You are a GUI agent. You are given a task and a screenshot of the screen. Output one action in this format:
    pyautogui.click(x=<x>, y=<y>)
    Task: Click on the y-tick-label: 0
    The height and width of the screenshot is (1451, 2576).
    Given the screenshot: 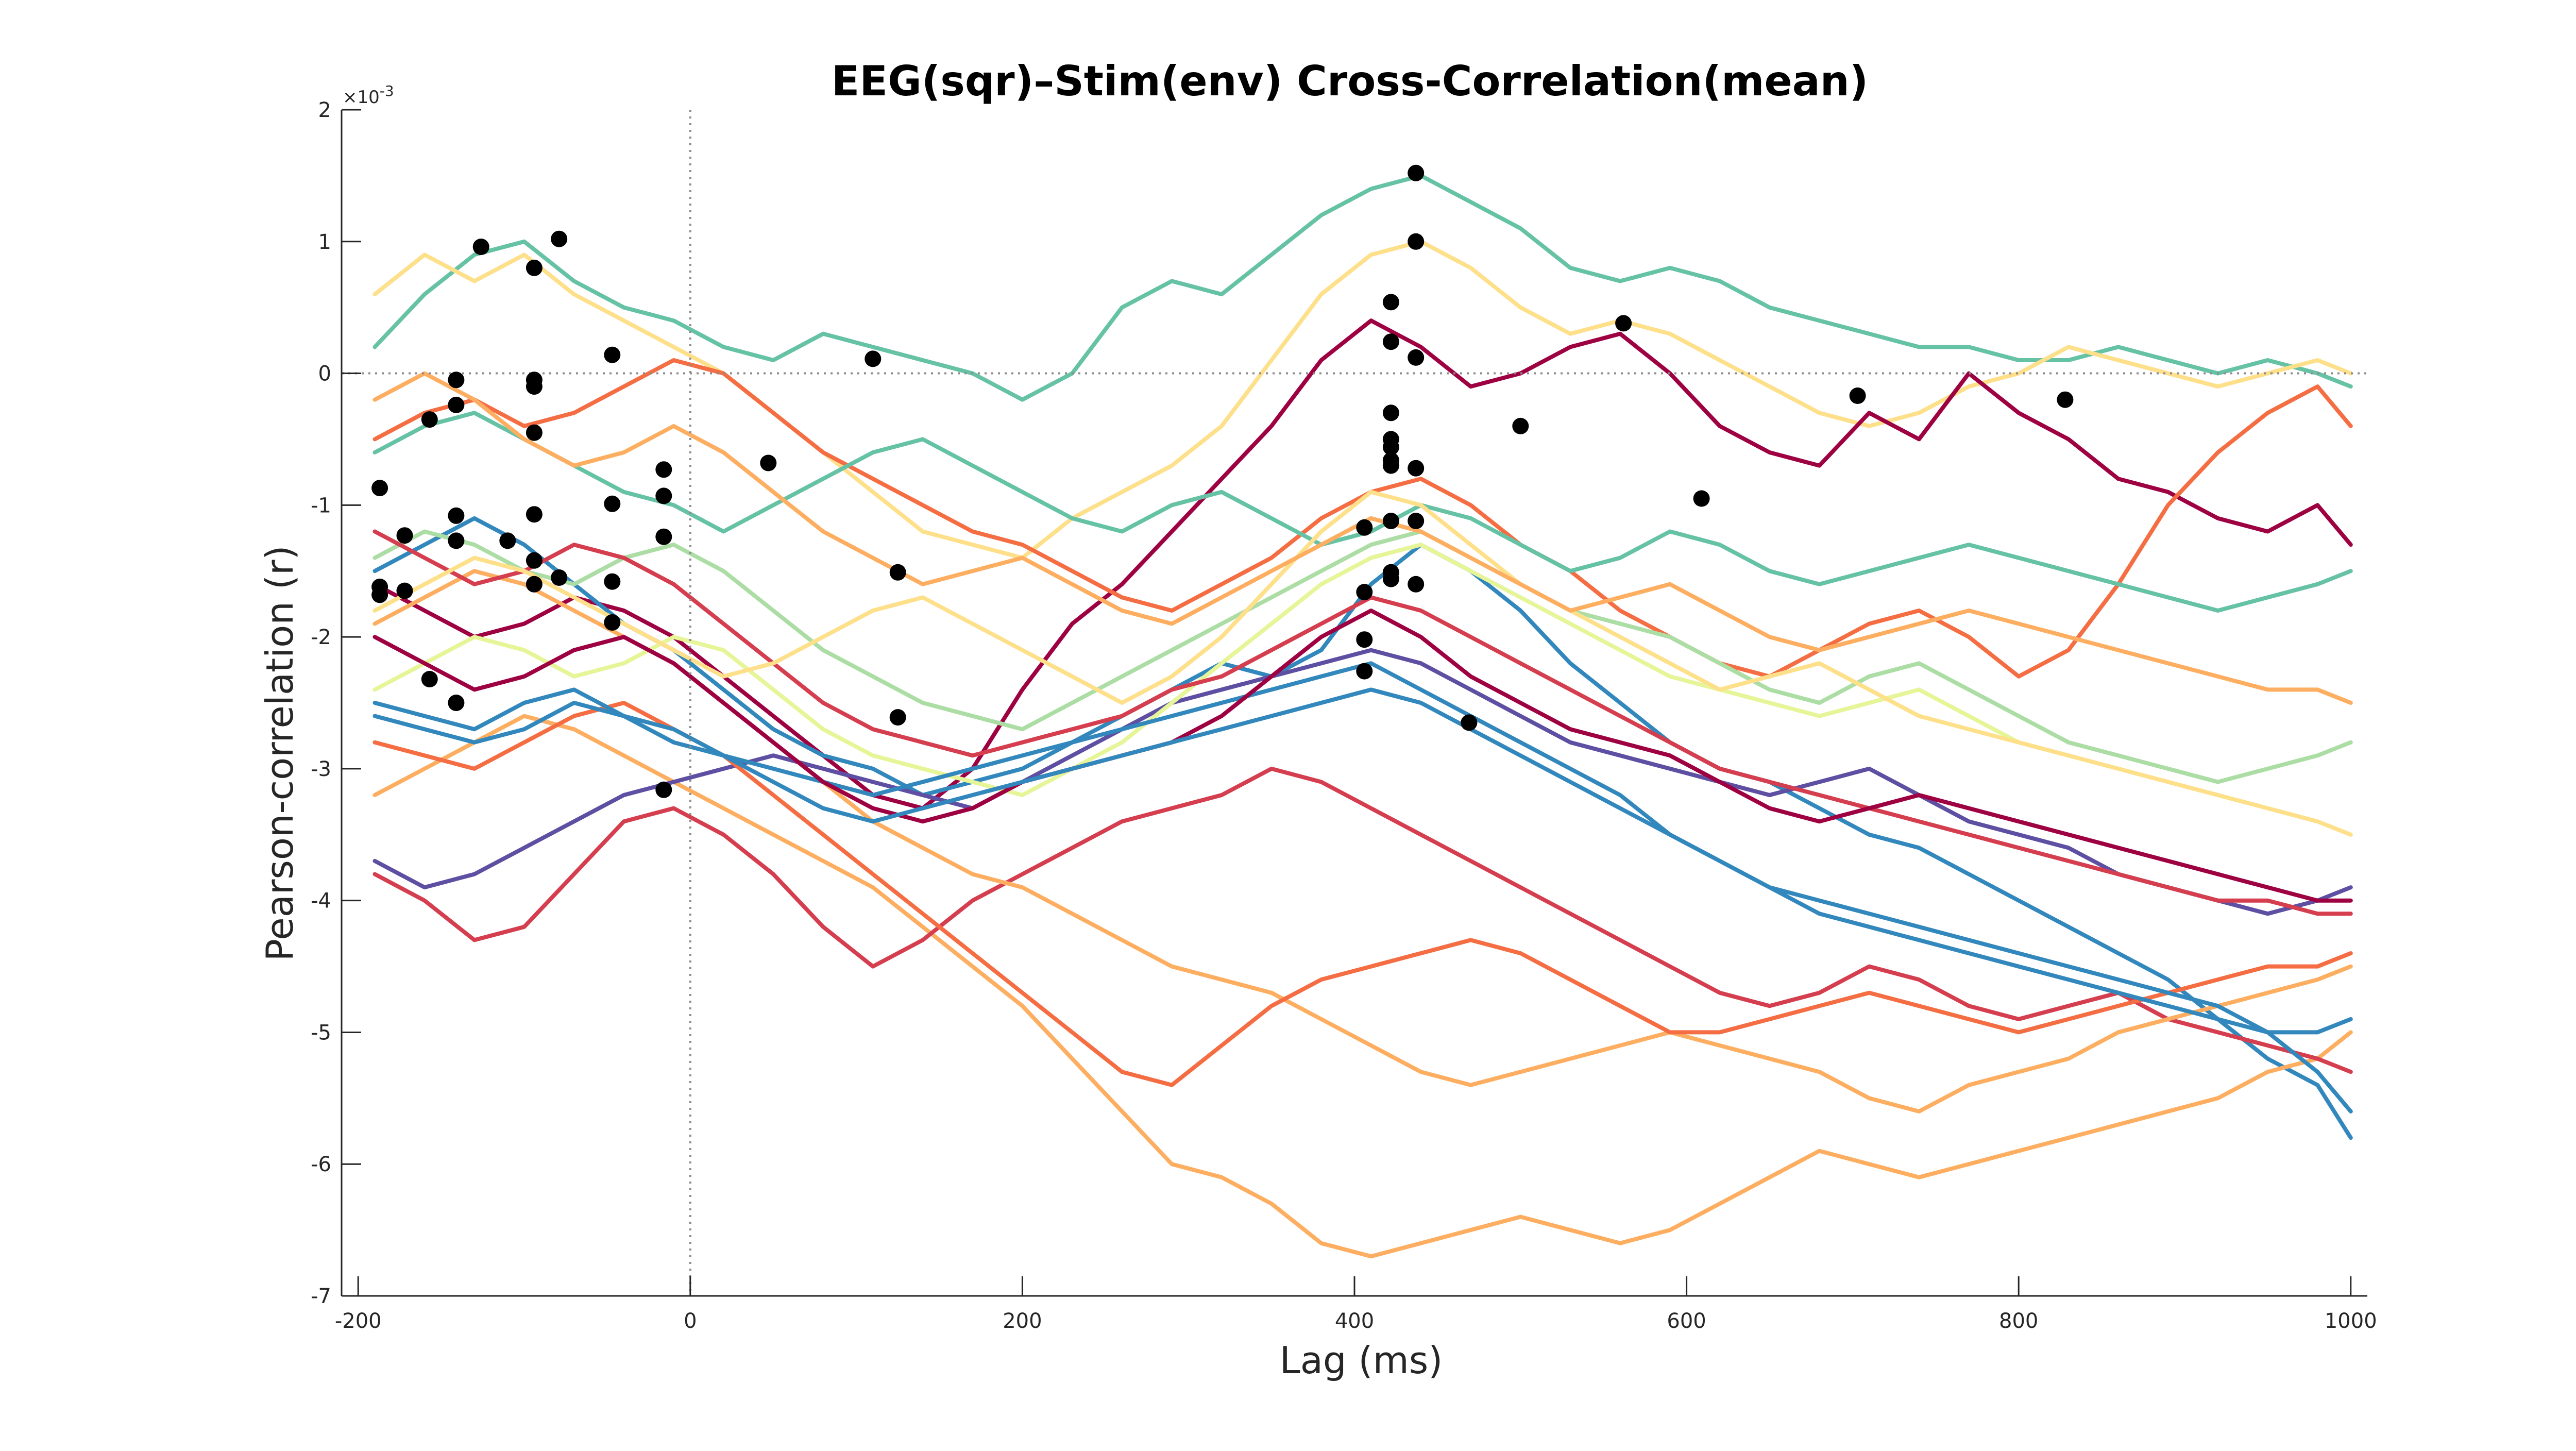 What is the action you would take?
    pyautogui.click(x=324, y=374)
    